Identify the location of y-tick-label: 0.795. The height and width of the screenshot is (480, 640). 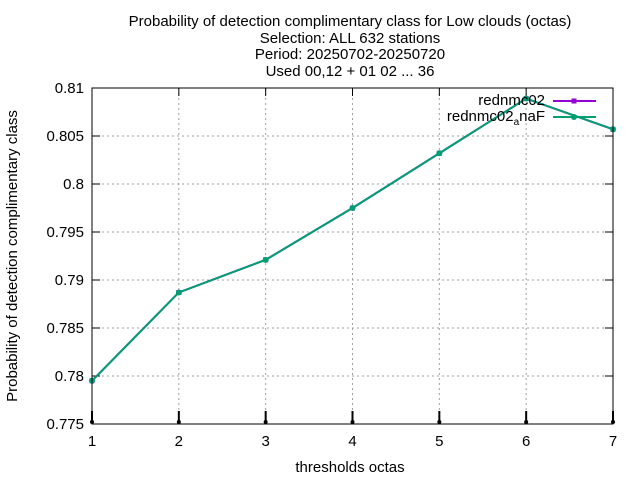
(65, 232).